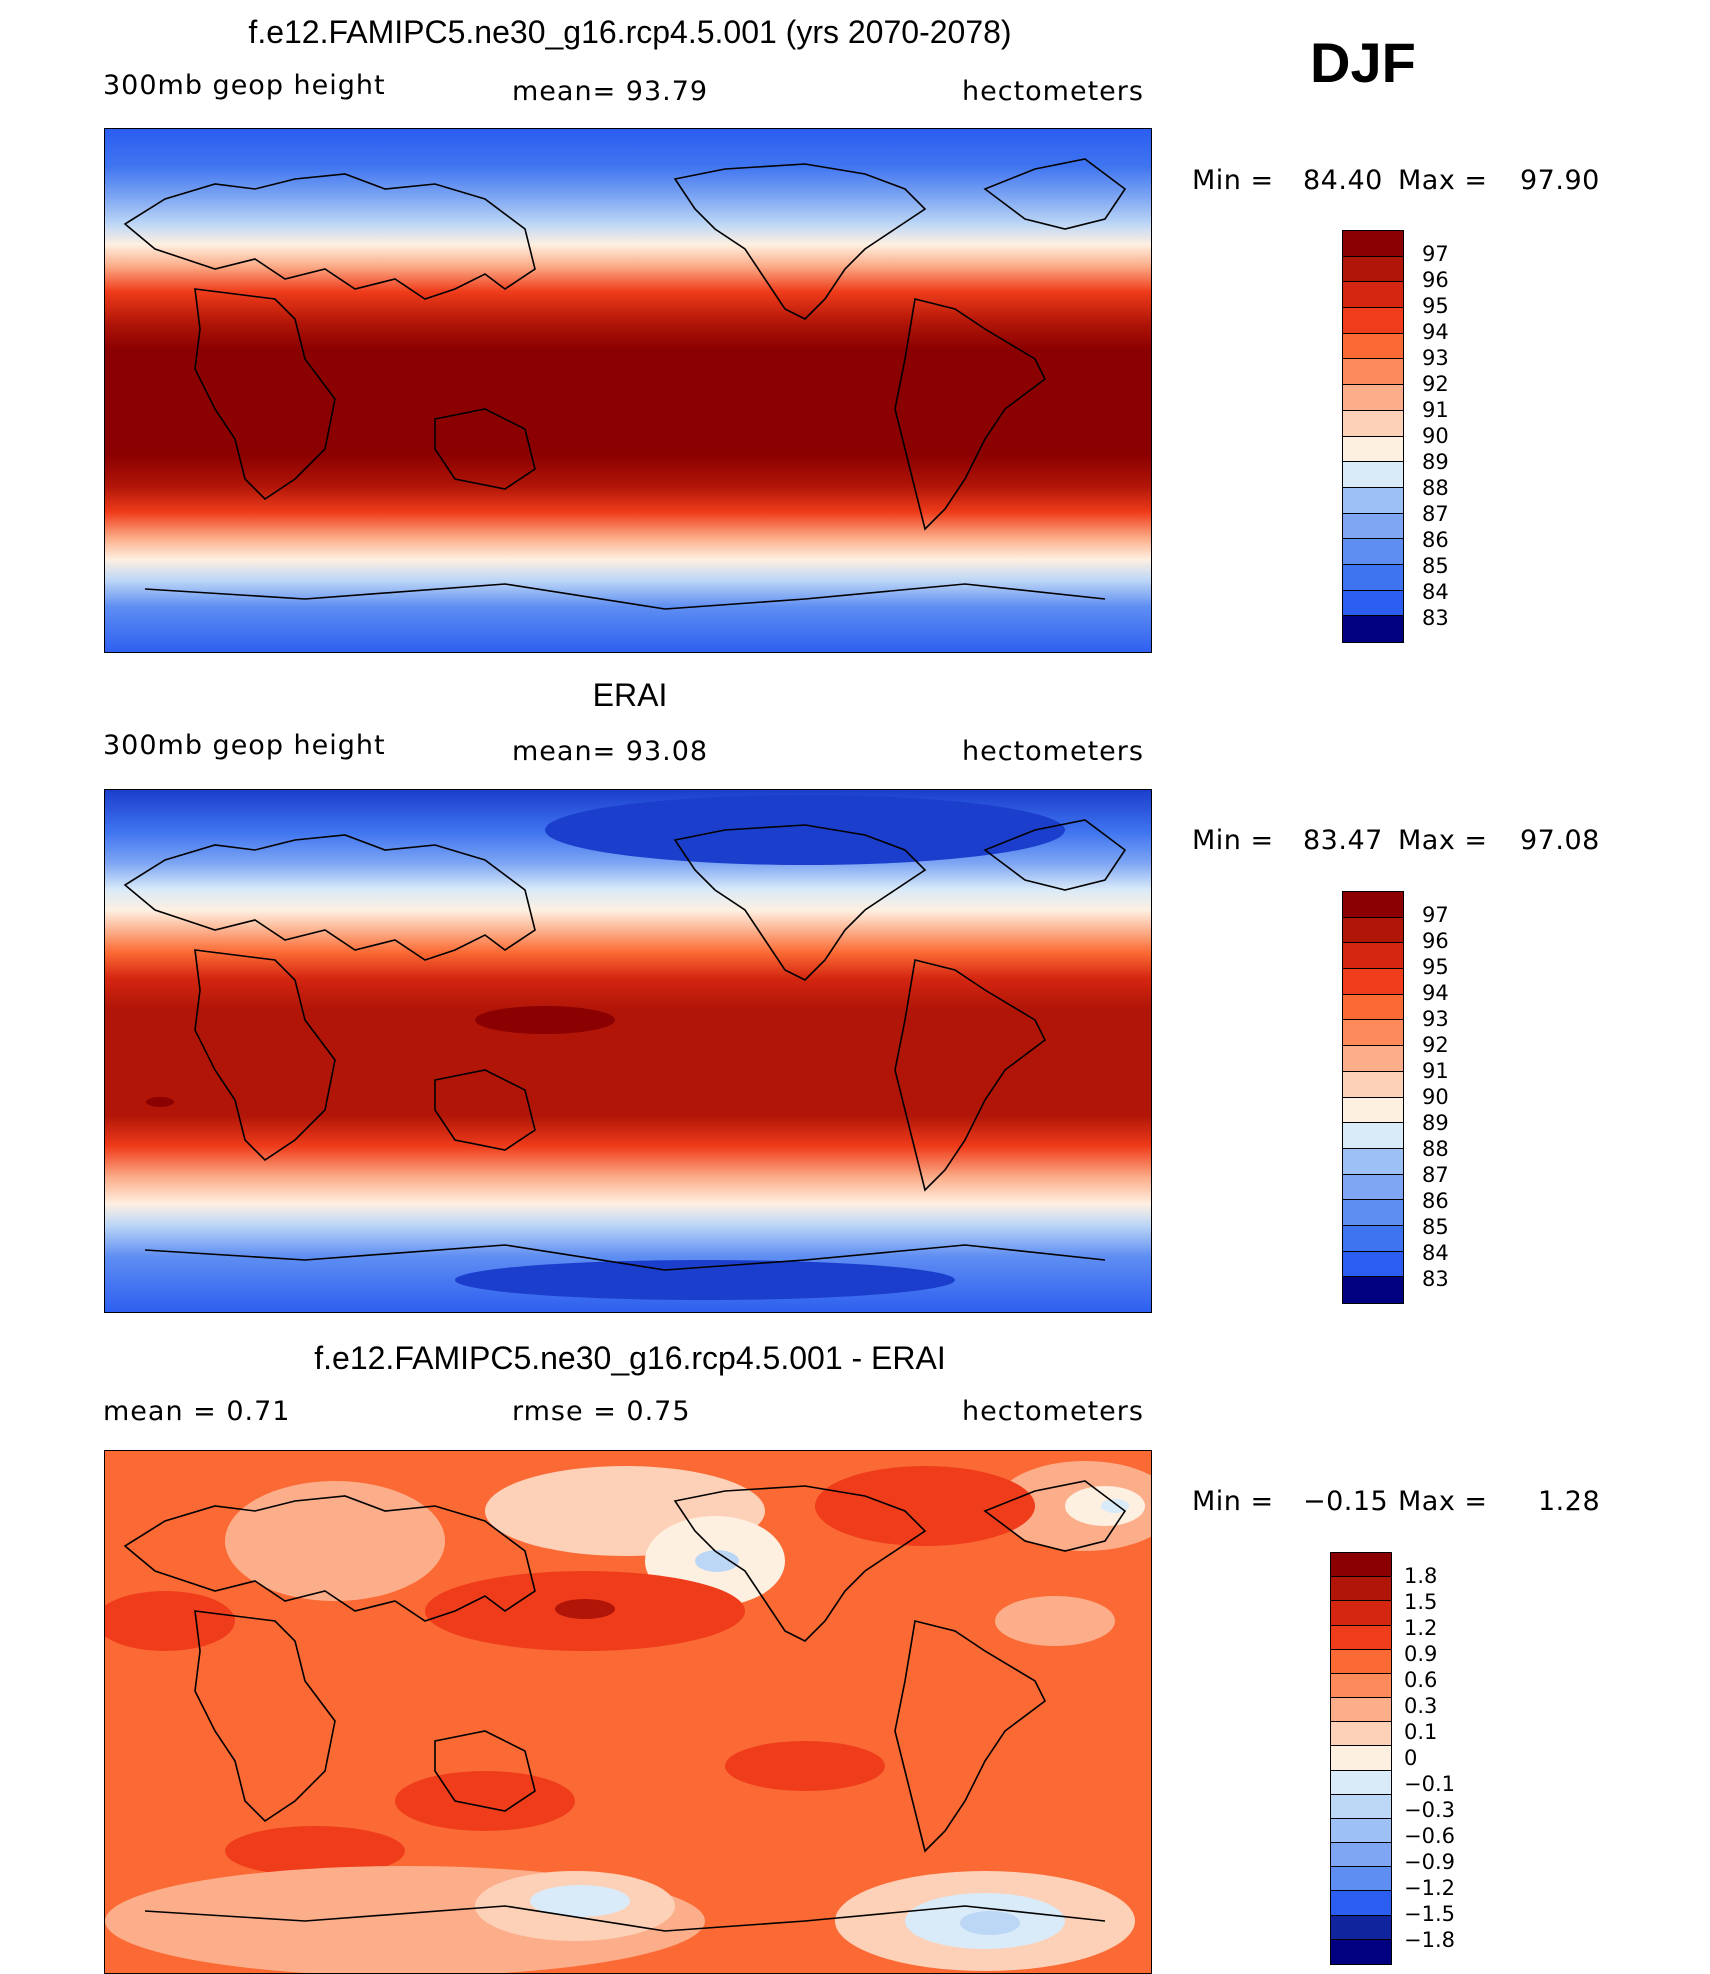  What do you see at coordinates (1435, 1071) in the screenshot?
I see `colorbar-tick-label: 91` at bounding box center [1435, 1071].